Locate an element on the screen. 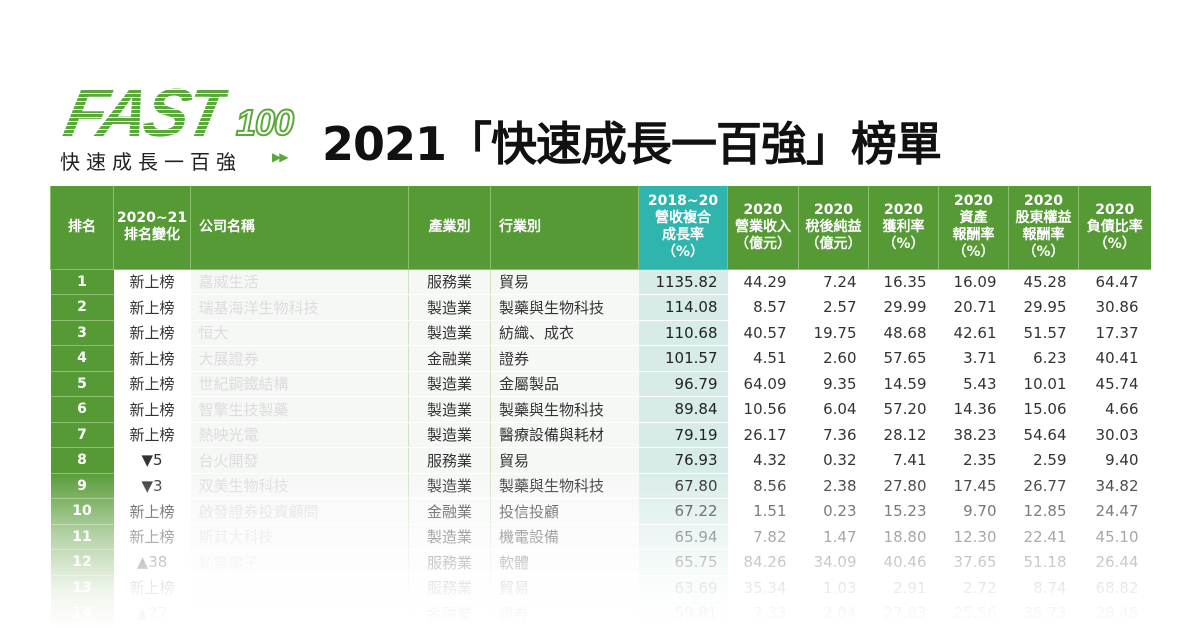 This screenshot has width=1200, height=628. cell-roe: 54.64 is located at coordinates (1043, 435).